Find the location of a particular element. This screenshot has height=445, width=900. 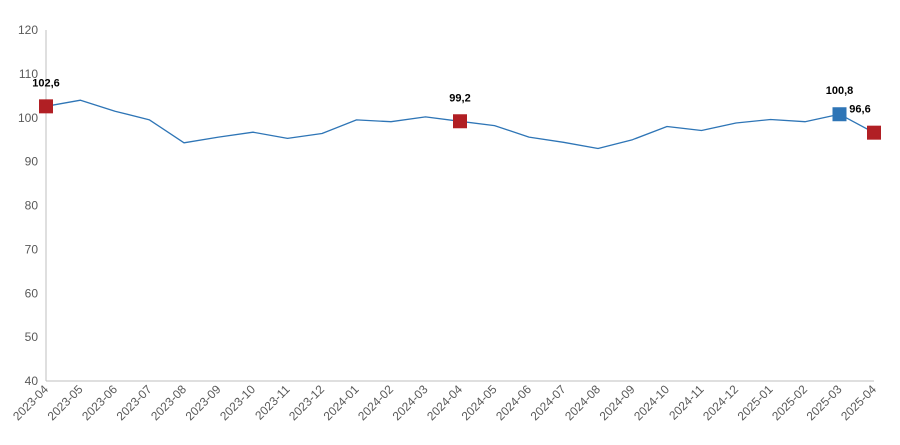

y-tick-label: 40 is located at coordinates (32, 381).